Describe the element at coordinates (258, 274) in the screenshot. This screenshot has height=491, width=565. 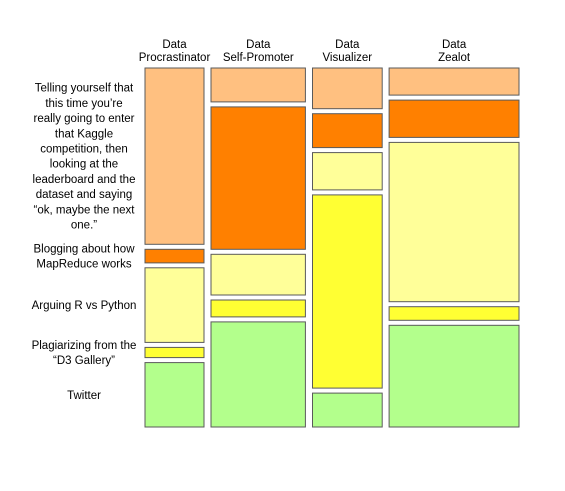
I see `mosaic-cell-c1-r2` at that location.